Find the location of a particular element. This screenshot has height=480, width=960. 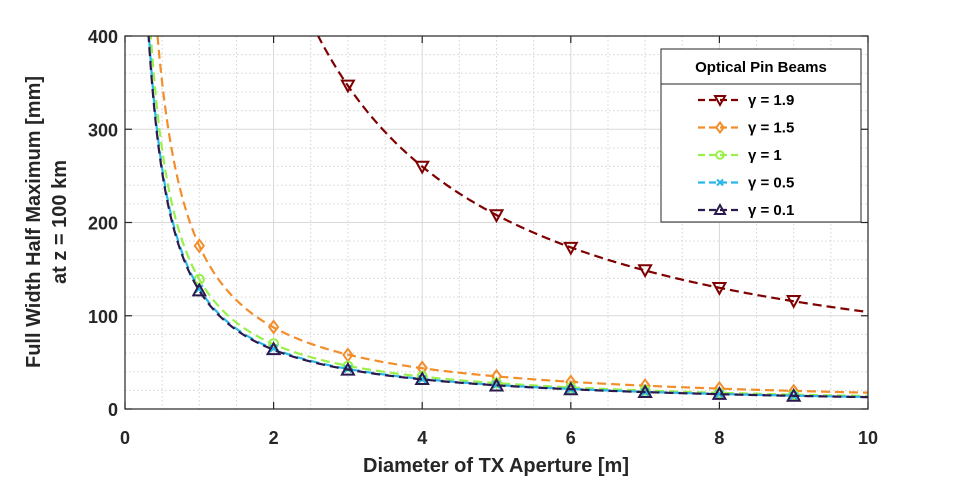

legend-box is located at coordinates (761, 135).